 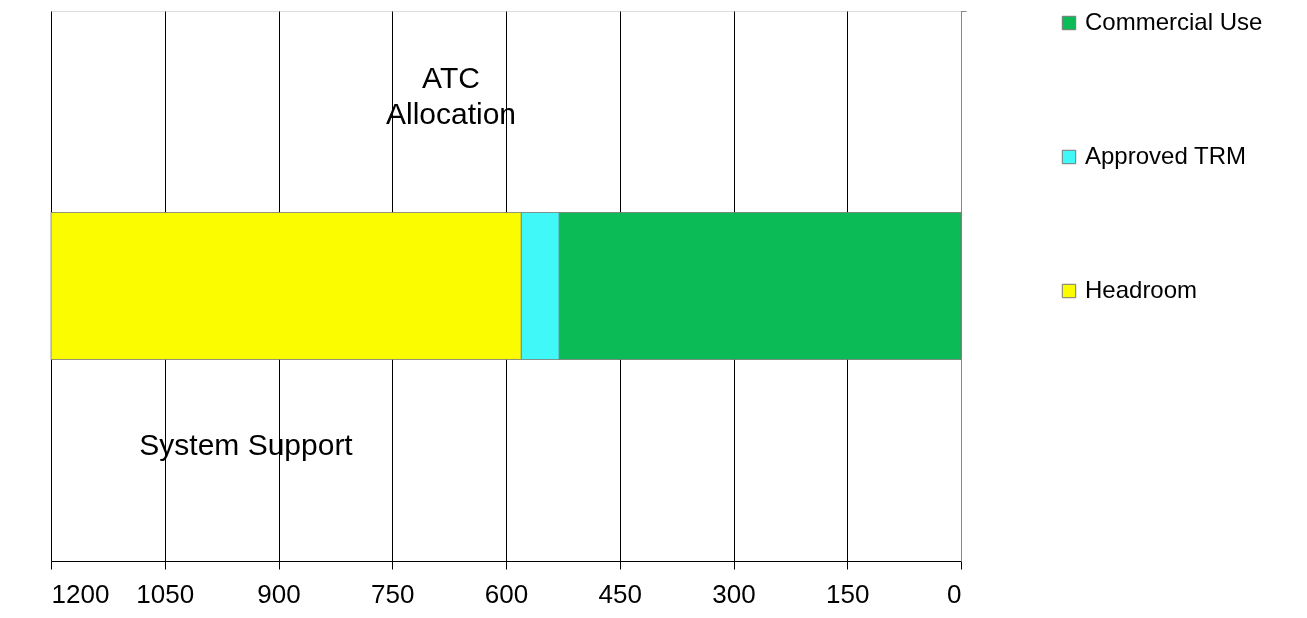 I want to click on legend-label: Approved TRM, so click(x=1165, y=155).